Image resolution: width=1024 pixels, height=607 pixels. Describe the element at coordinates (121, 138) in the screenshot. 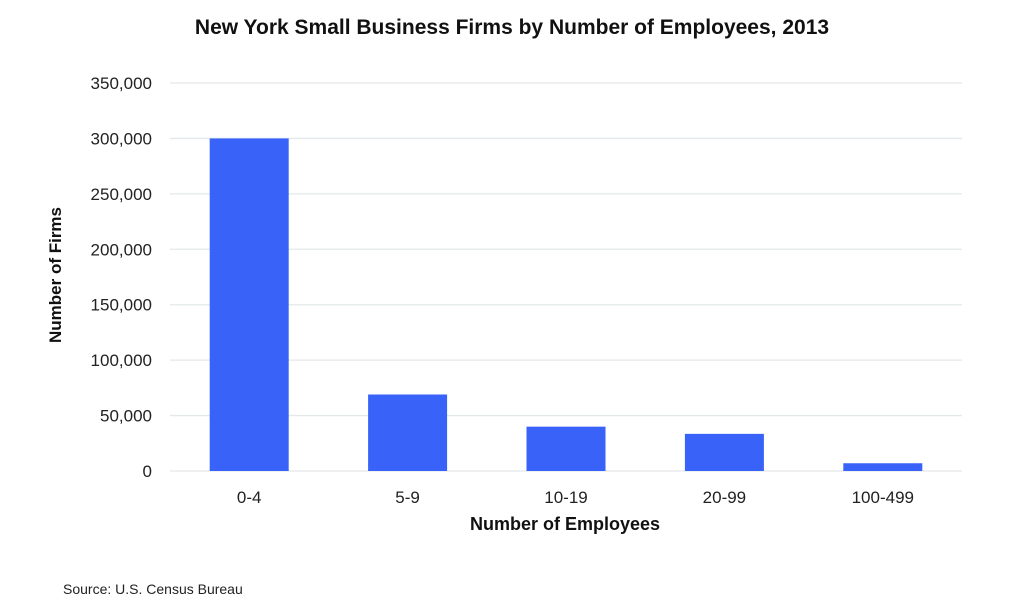

I see `y-tick-label: 300,000` at that location.